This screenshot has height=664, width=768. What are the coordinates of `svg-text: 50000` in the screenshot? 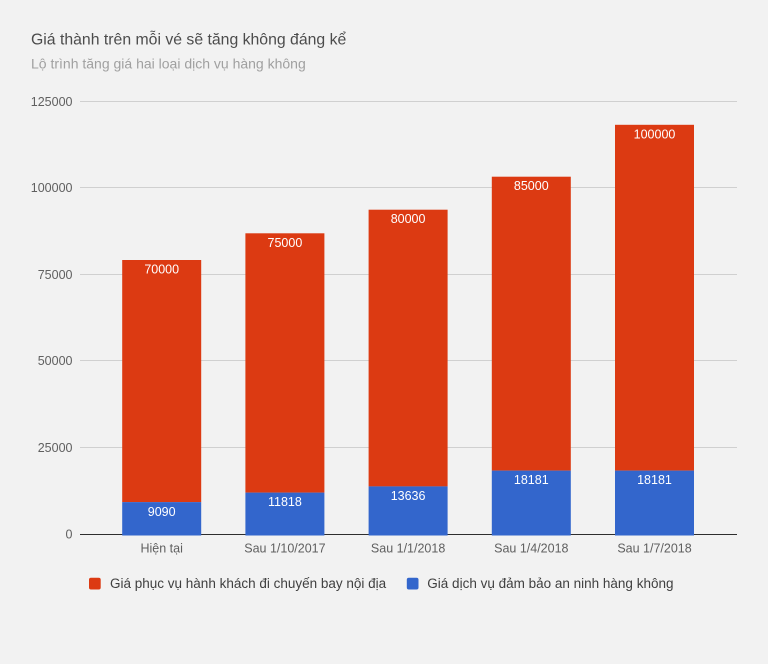 It's located at (55, 361).